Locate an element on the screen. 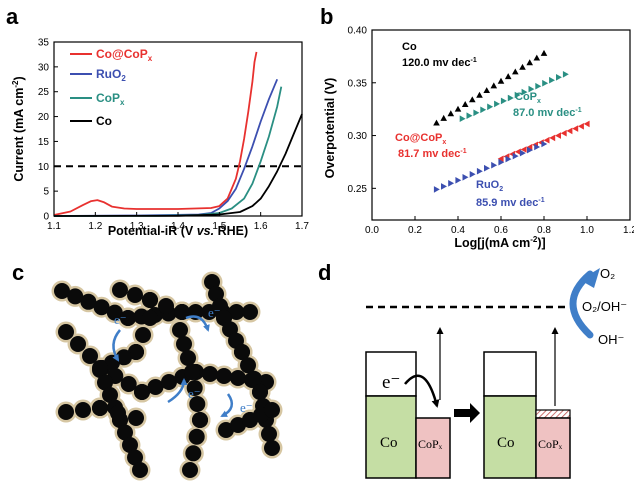 The width and height of the screenshot is (634, 481). series-line-co is located at coordinates (178, 165).